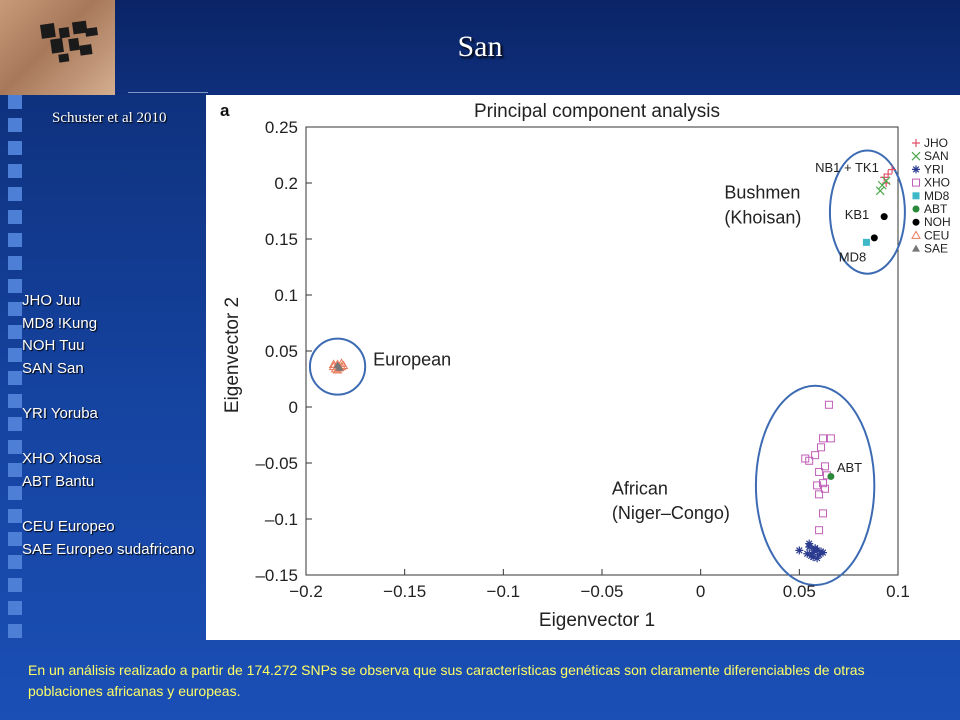 The width and height of the screenshot is (960, 720). What do you see at coordinates (281, 239) in the screenshot?
I see `y-tick-label: 0.15` at bounding box center [281, 239].